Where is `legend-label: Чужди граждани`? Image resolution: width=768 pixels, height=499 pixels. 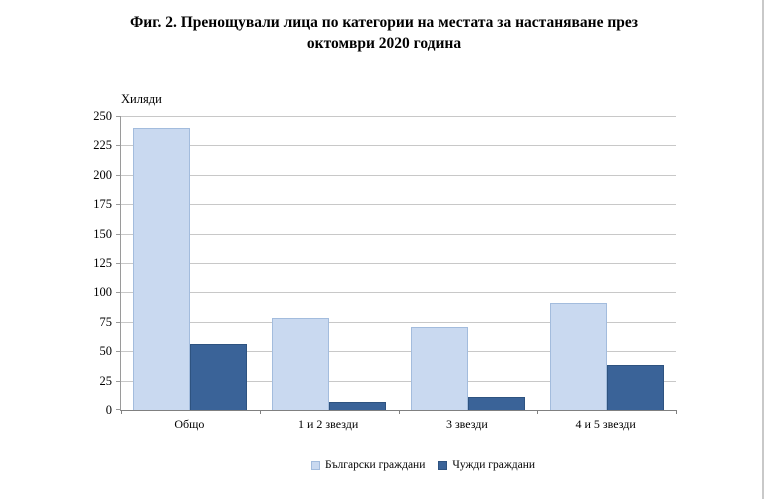
legend-label: Чужди граждани is located at coordinates (494, 465).